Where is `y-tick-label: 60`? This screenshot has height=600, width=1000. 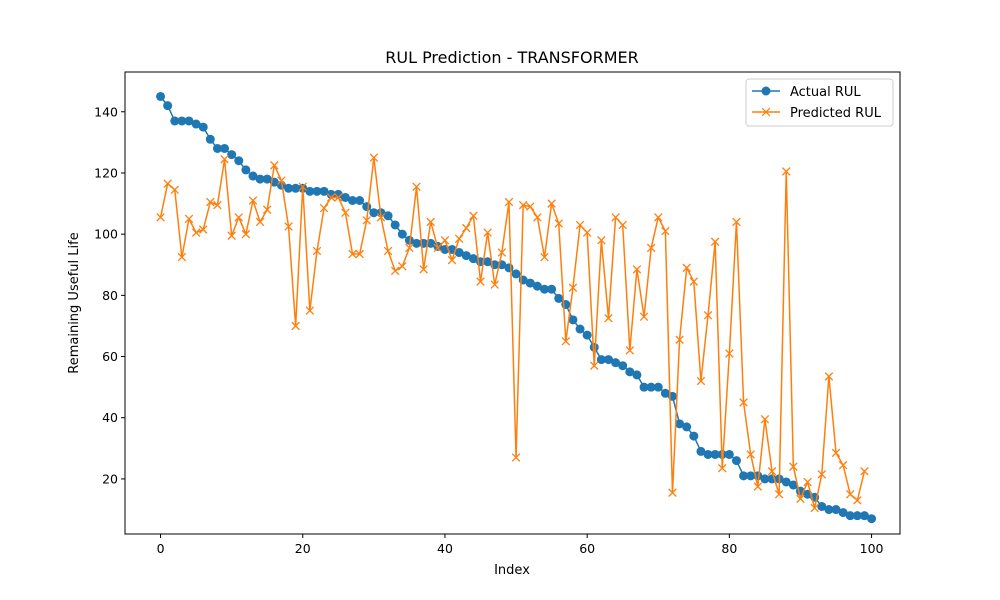 y-tick-label: 60 is located at coordinates (110, 356).